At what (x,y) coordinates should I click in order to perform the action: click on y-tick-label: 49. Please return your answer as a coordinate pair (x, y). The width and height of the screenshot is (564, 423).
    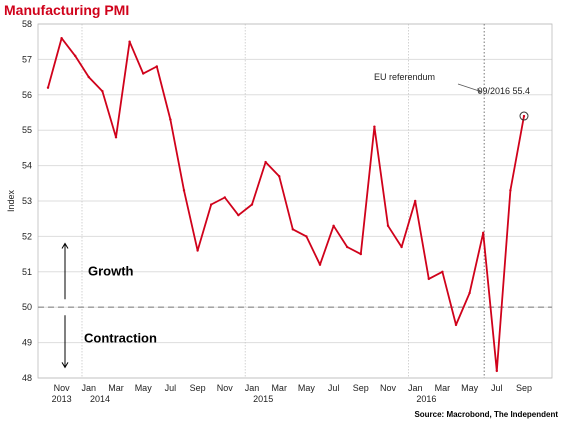
    Looking at the image, I should click on (27, 343).